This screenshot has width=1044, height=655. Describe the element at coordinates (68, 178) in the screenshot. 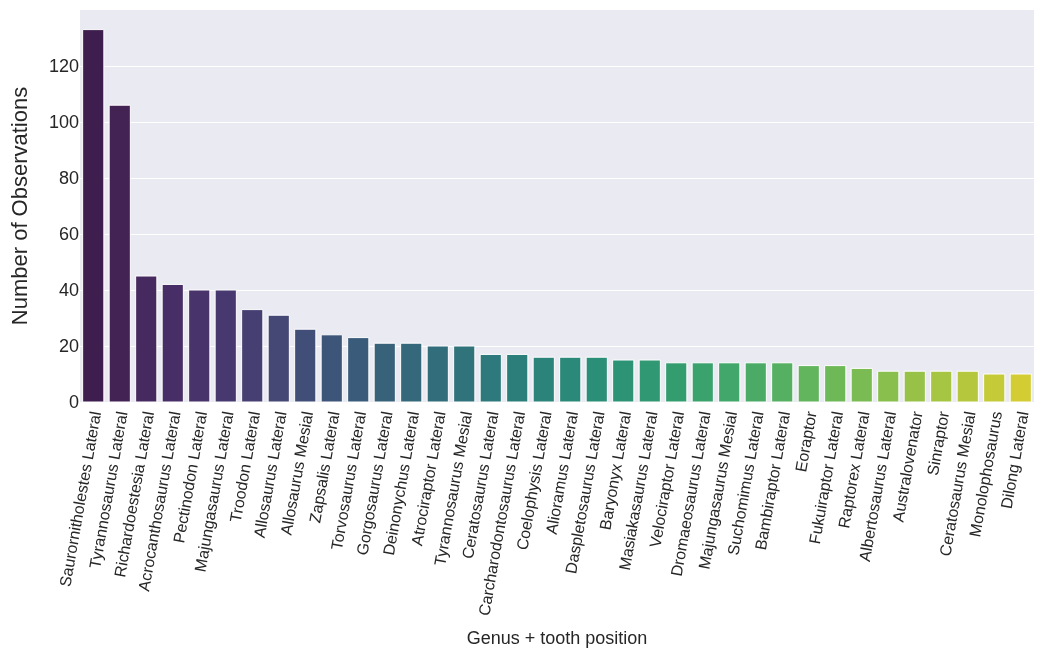

I see `y-tick-label: 80` at that location.